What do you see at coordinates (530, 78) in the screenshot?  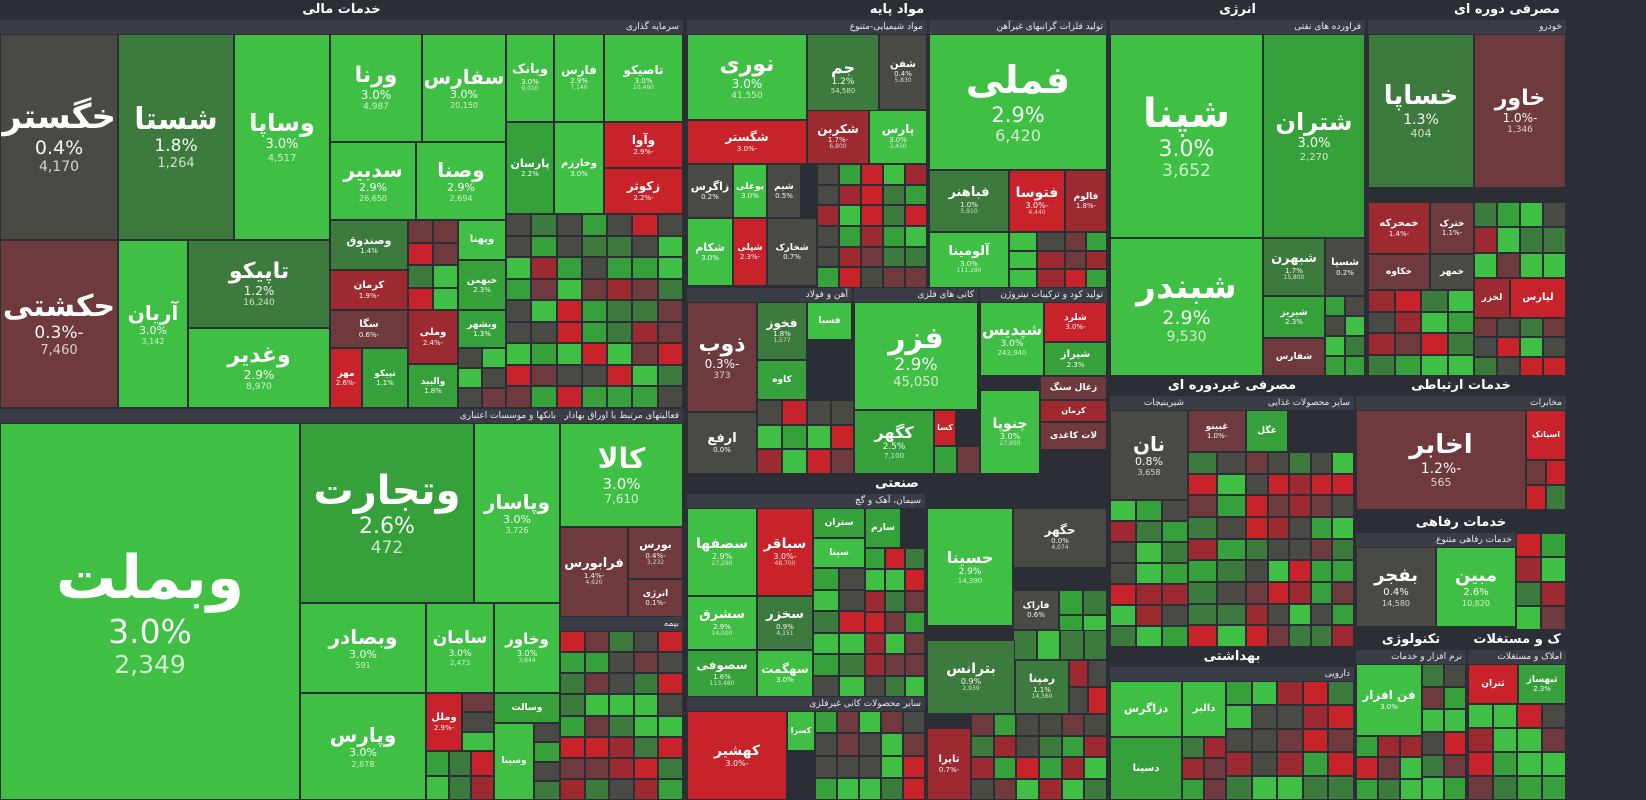 I see `symbol-tile: وبانک 3.0% 9,010` at bounding box center [530, 78].